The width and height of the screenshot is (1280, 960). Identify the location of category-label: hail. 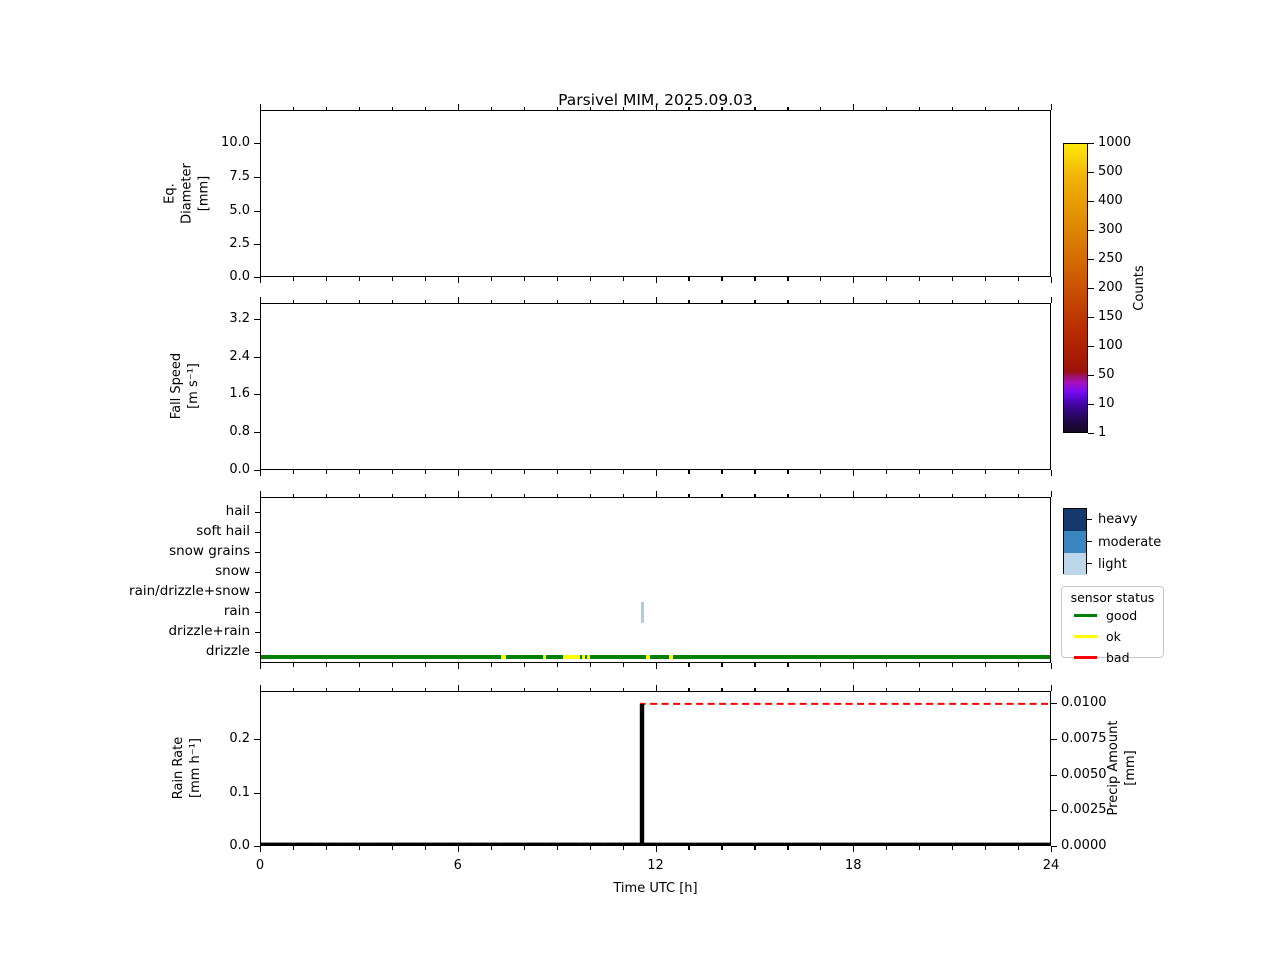
(237, 511).